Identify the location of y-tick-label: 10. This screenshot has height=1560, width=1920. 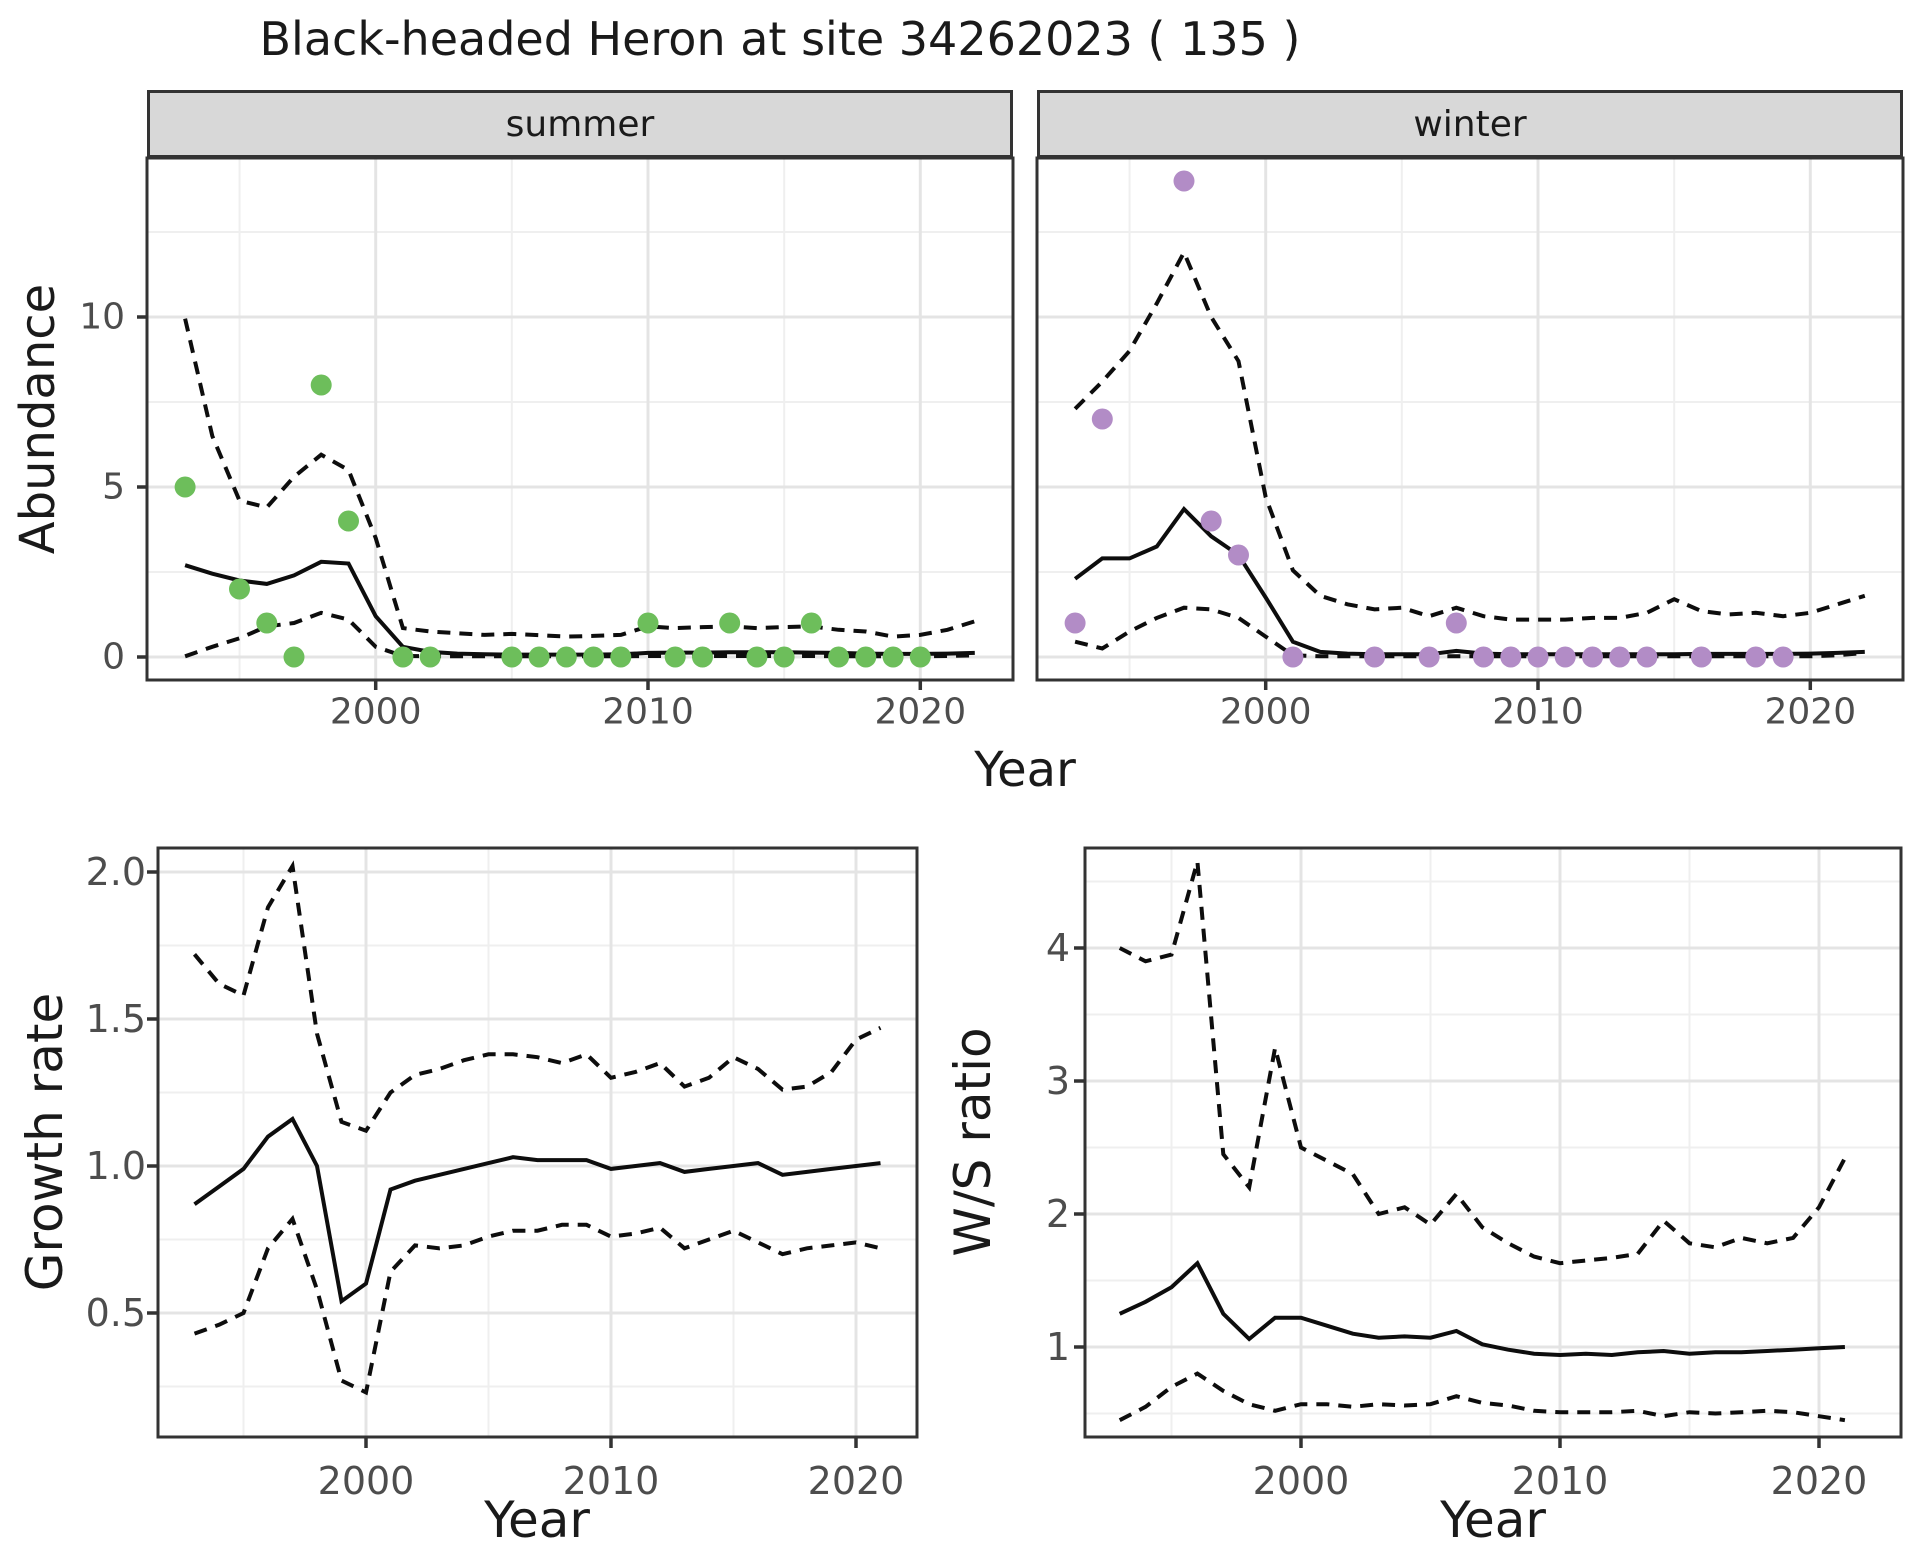
(102, 317).